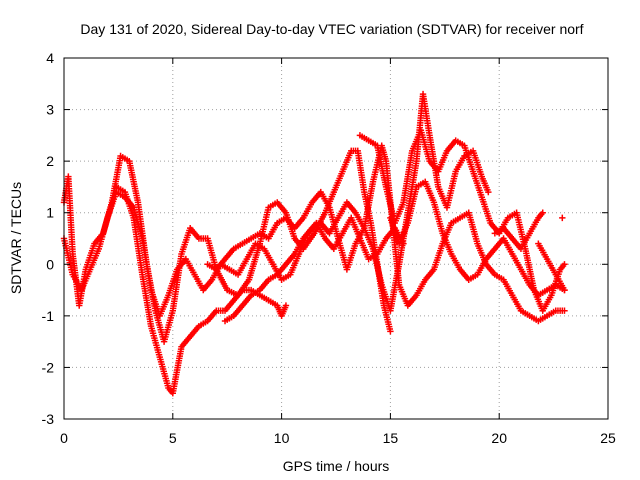 This screenshot has height=480, width=640. Describe the element at coordinates (50, 213) in the screenshot. I see `y-tick-label: 1` at that location.